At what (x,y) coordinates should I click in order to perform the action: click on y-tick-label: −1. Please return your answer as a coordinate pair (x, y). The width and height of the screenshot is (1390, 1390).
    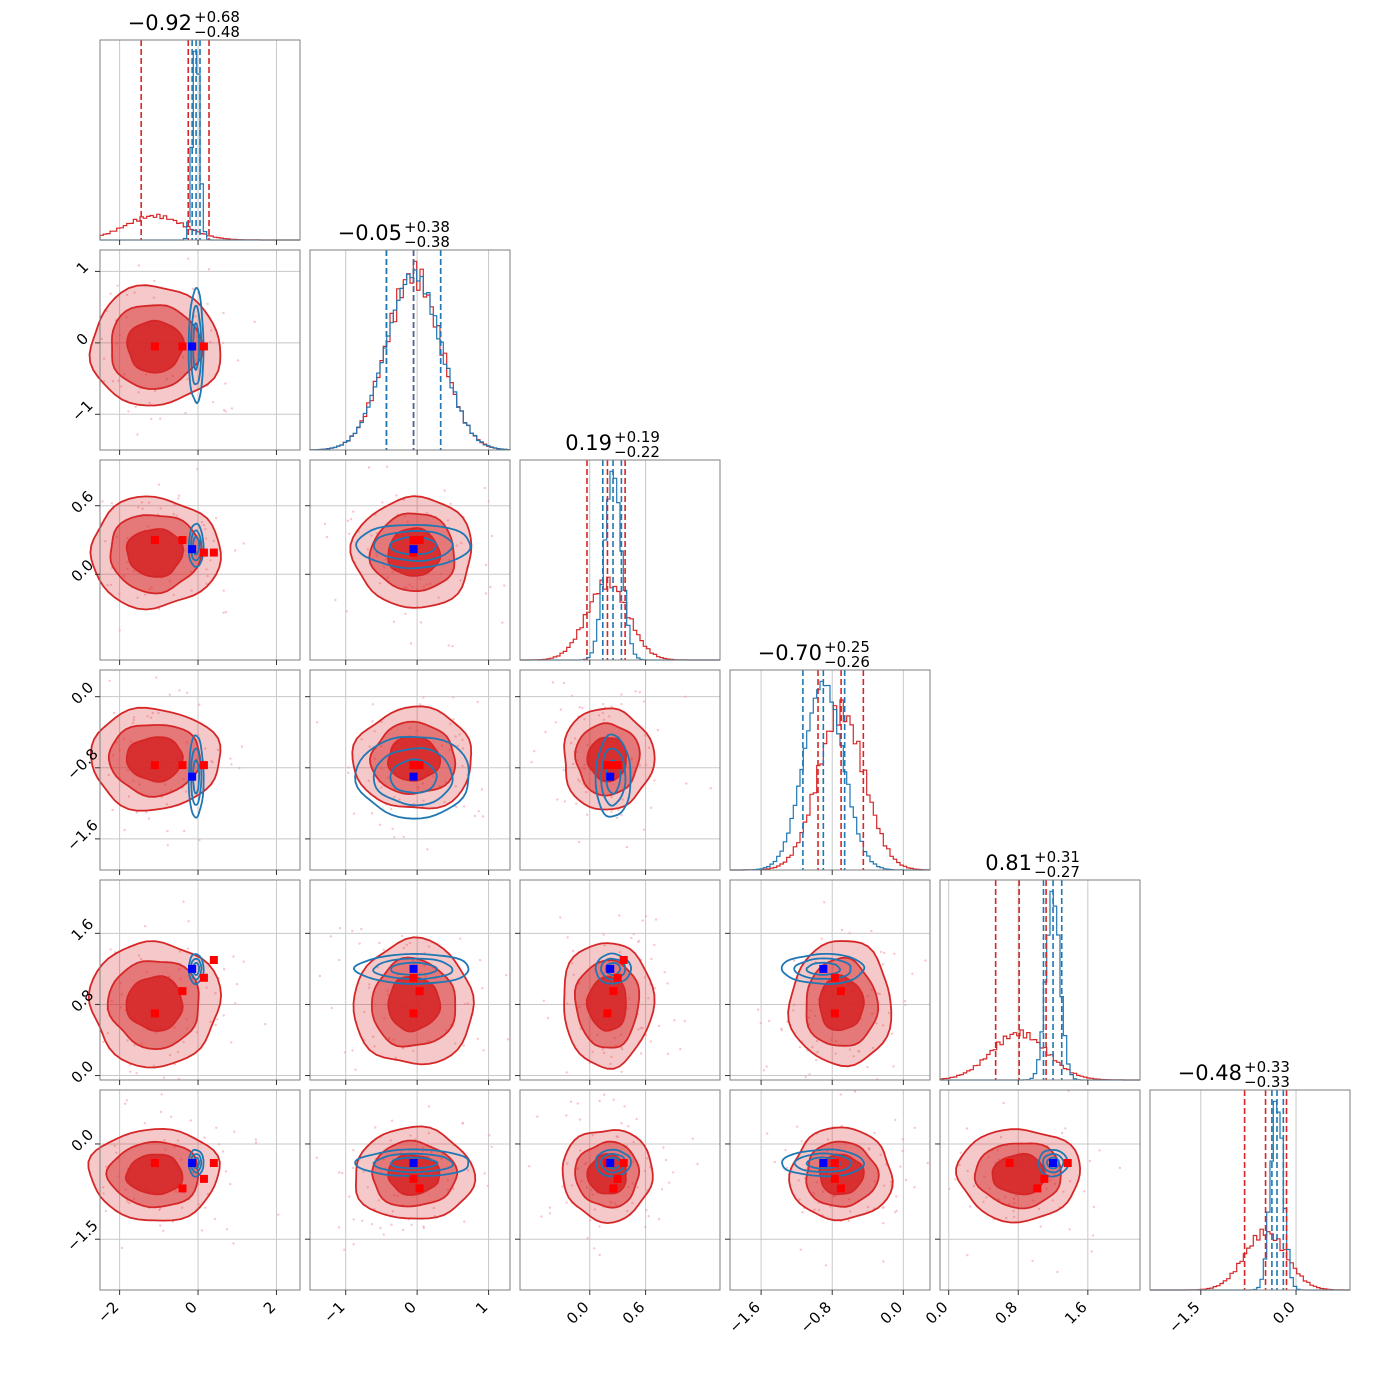
    Looking at the image, I should click on (82, 411).